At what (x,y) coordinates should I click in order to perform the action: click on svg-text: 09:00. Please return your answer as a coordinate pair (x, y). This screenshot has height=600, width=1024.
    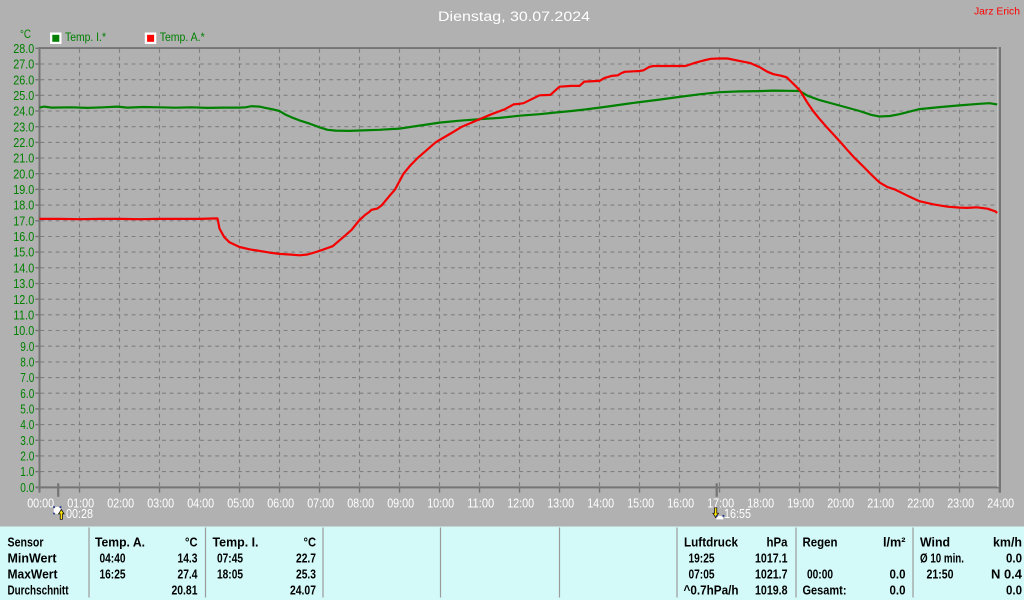
    Looking at the image, I should click on (400, 503).